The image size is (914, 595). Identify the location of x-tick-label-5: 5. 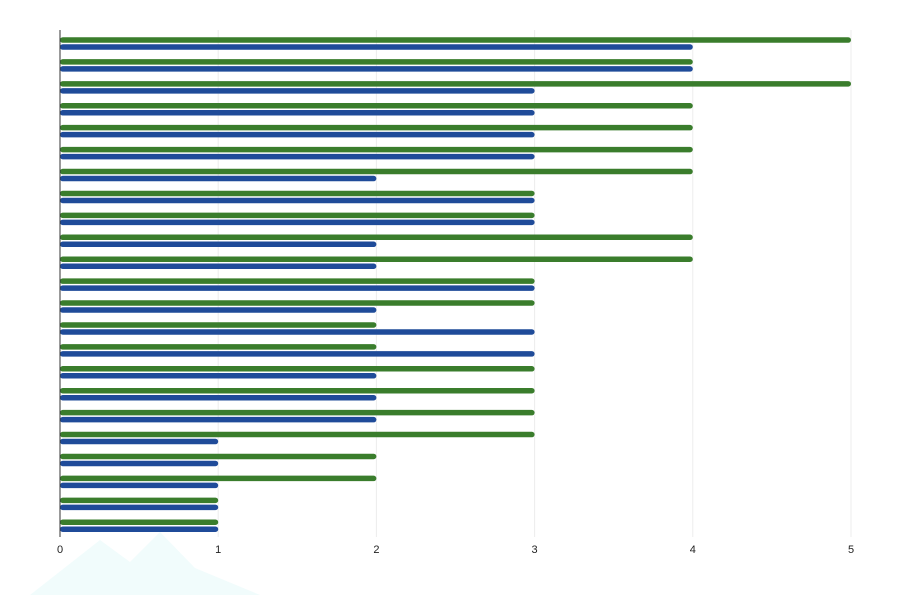
(851, 550).